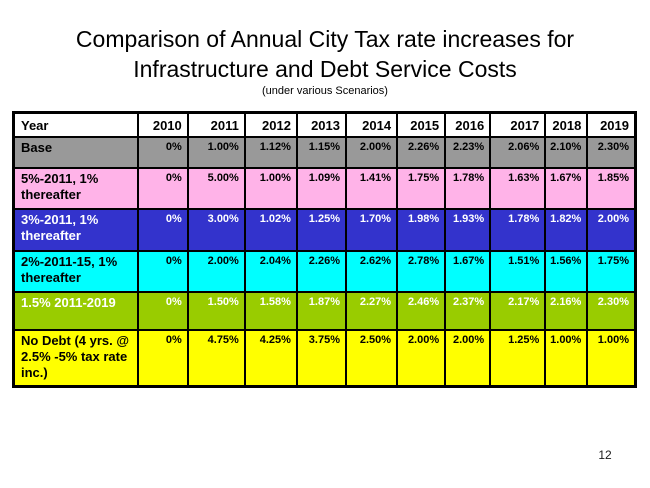 The width and height of the screenshot is (650, 488). What do you see at coordinates (566, 229) in the screenshot?
I see `tax-rate-value-cell: 1.82%` at bounding box center [566, 229].